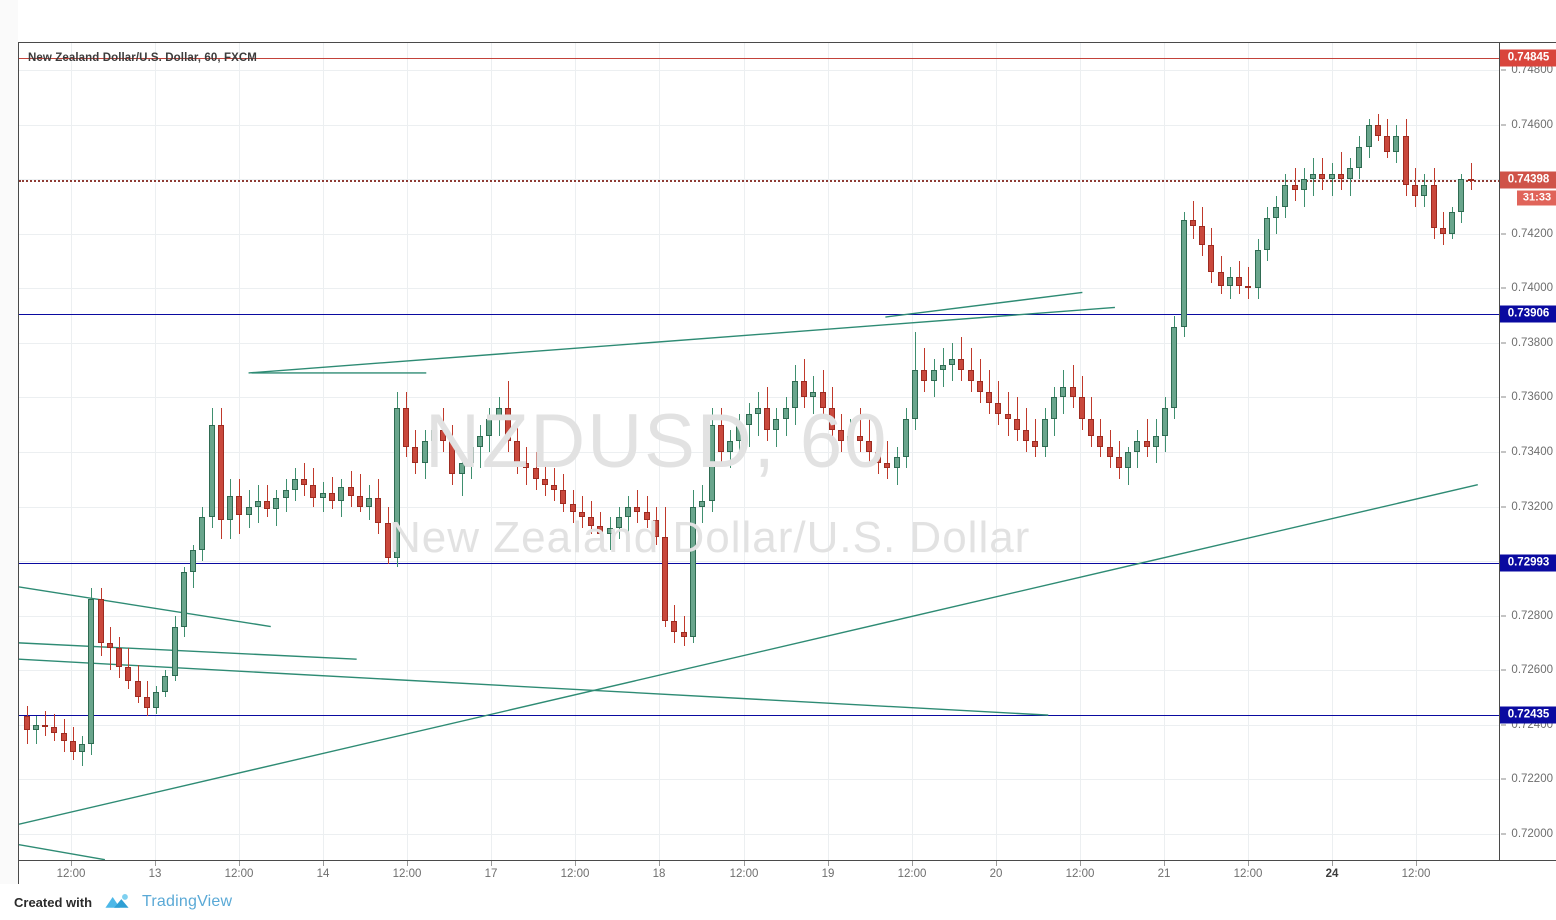 This screenshot has height=920, width=1556. Describe the element at coordinates (188, 651) in the screenshot. I see `descending-mid` at that location.